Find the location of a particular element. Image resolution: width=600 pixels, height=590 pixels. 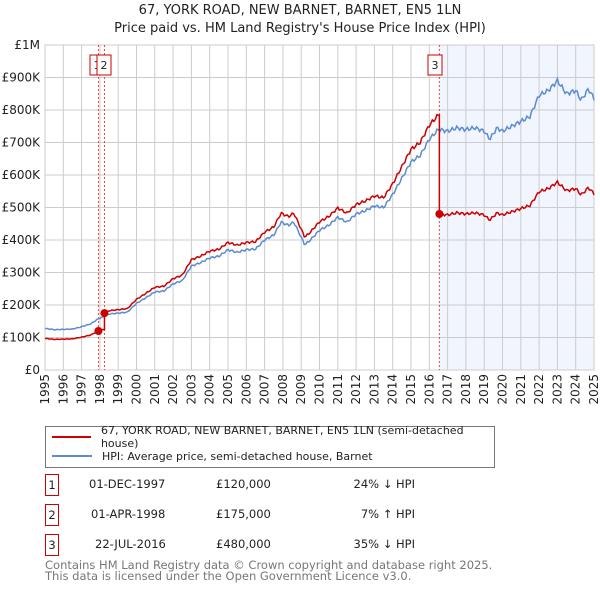

sale-hpi-diff: 35% ↓ HPI is located at coordinates (384, 544).